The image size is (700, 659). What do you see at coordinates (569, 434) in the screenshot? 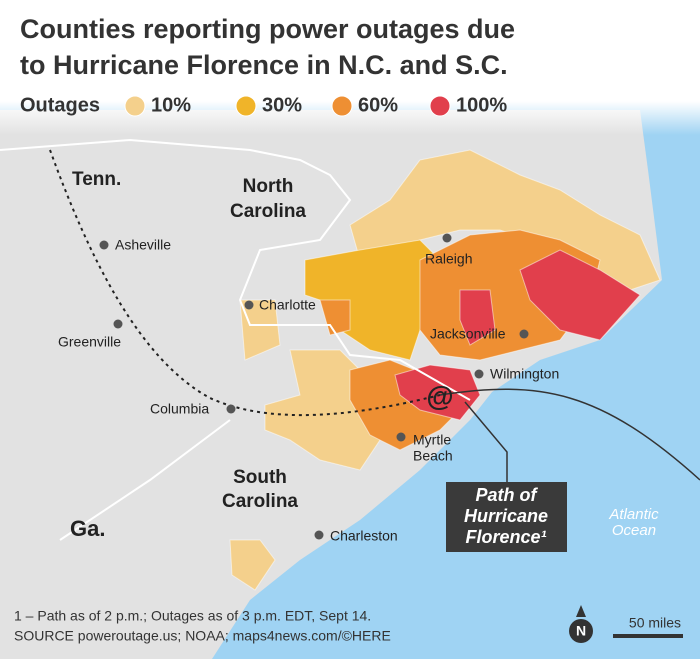
I see `hurricane-track` at bounding box center [569, 434].